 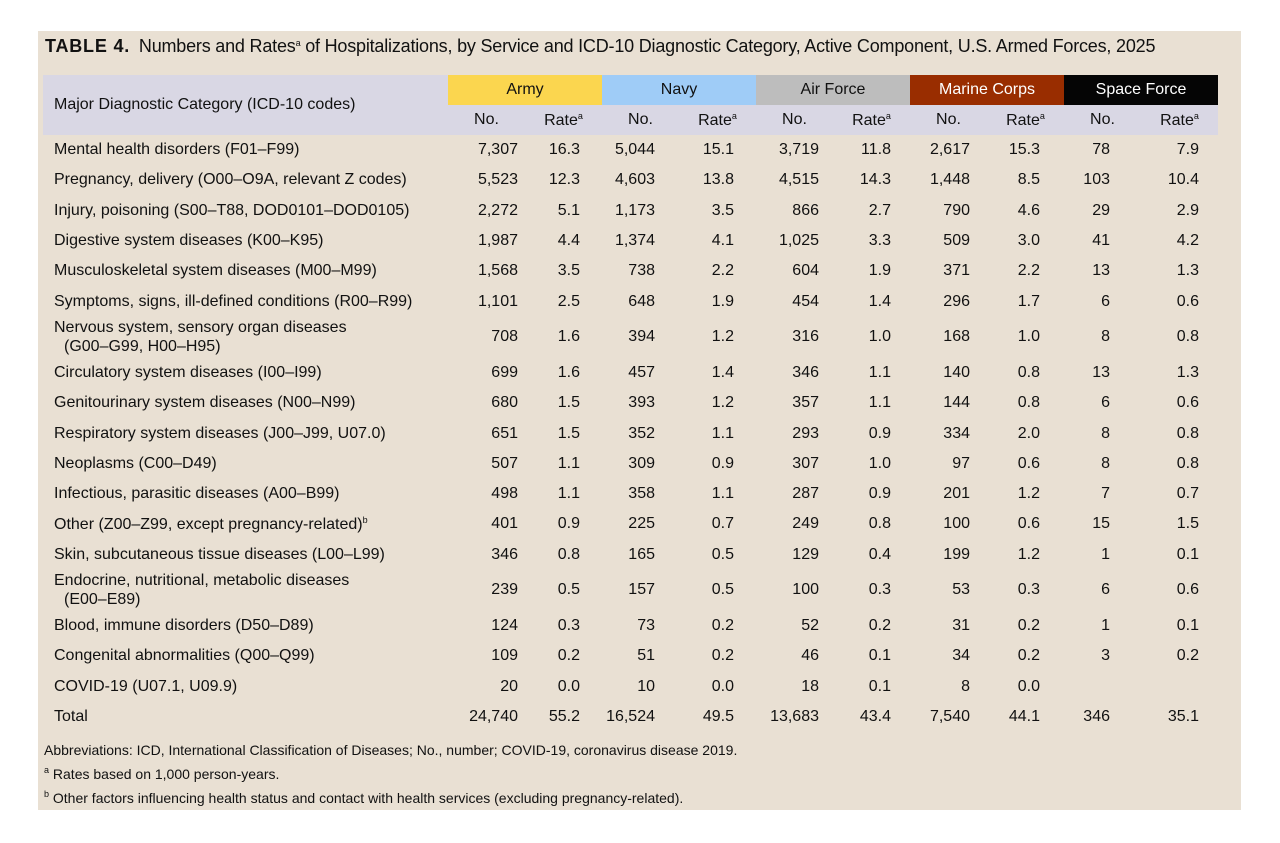 I want to click on rate-cell-navy: 1.1, so click(x=722, y=433).